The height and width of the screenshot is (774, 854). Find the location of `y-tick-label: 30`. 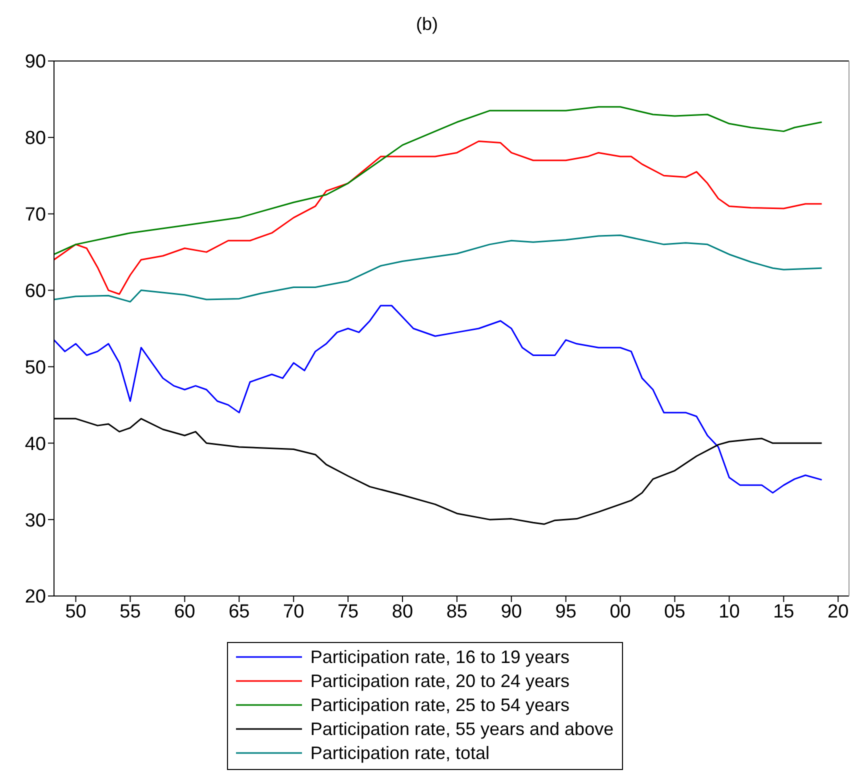

y-tick-label: 30 is located at coordinates (35, 521).